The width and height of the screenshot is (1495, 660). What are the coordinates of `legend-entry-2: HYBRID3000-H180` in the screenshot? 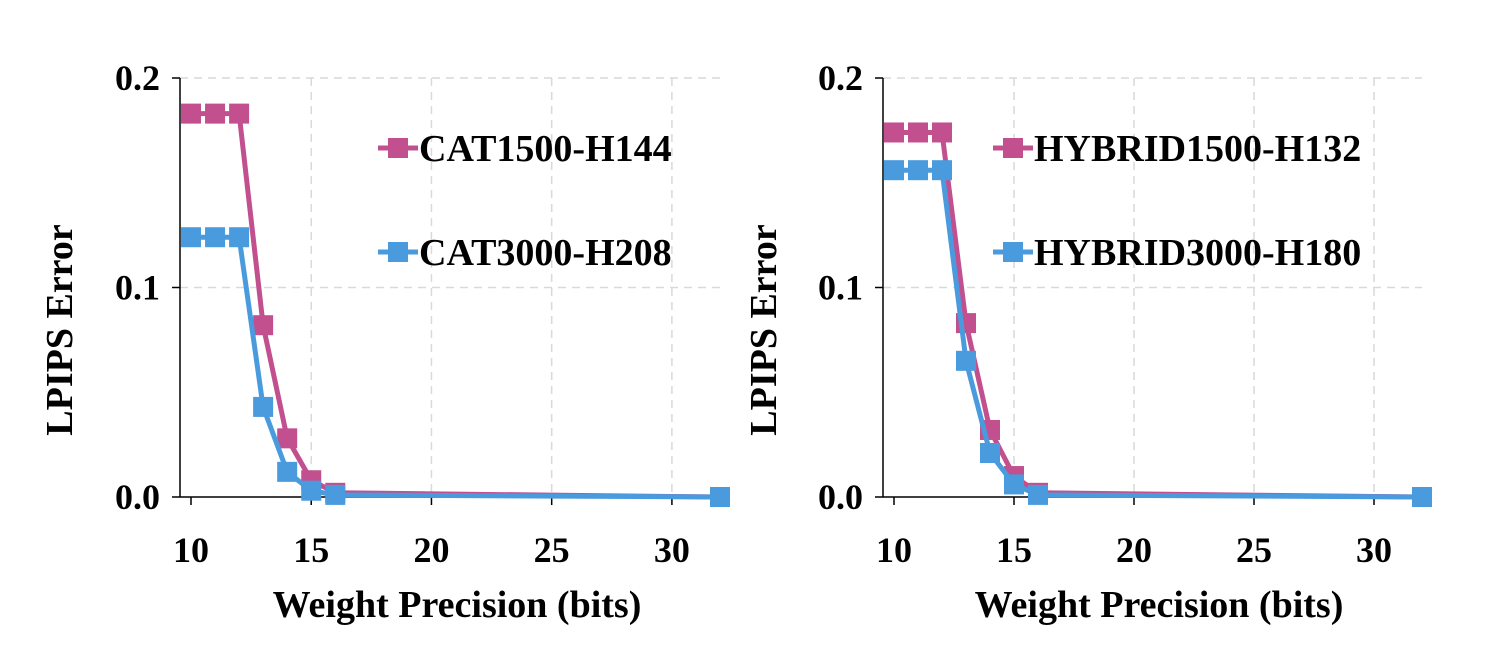 It's located at (1177, 253).